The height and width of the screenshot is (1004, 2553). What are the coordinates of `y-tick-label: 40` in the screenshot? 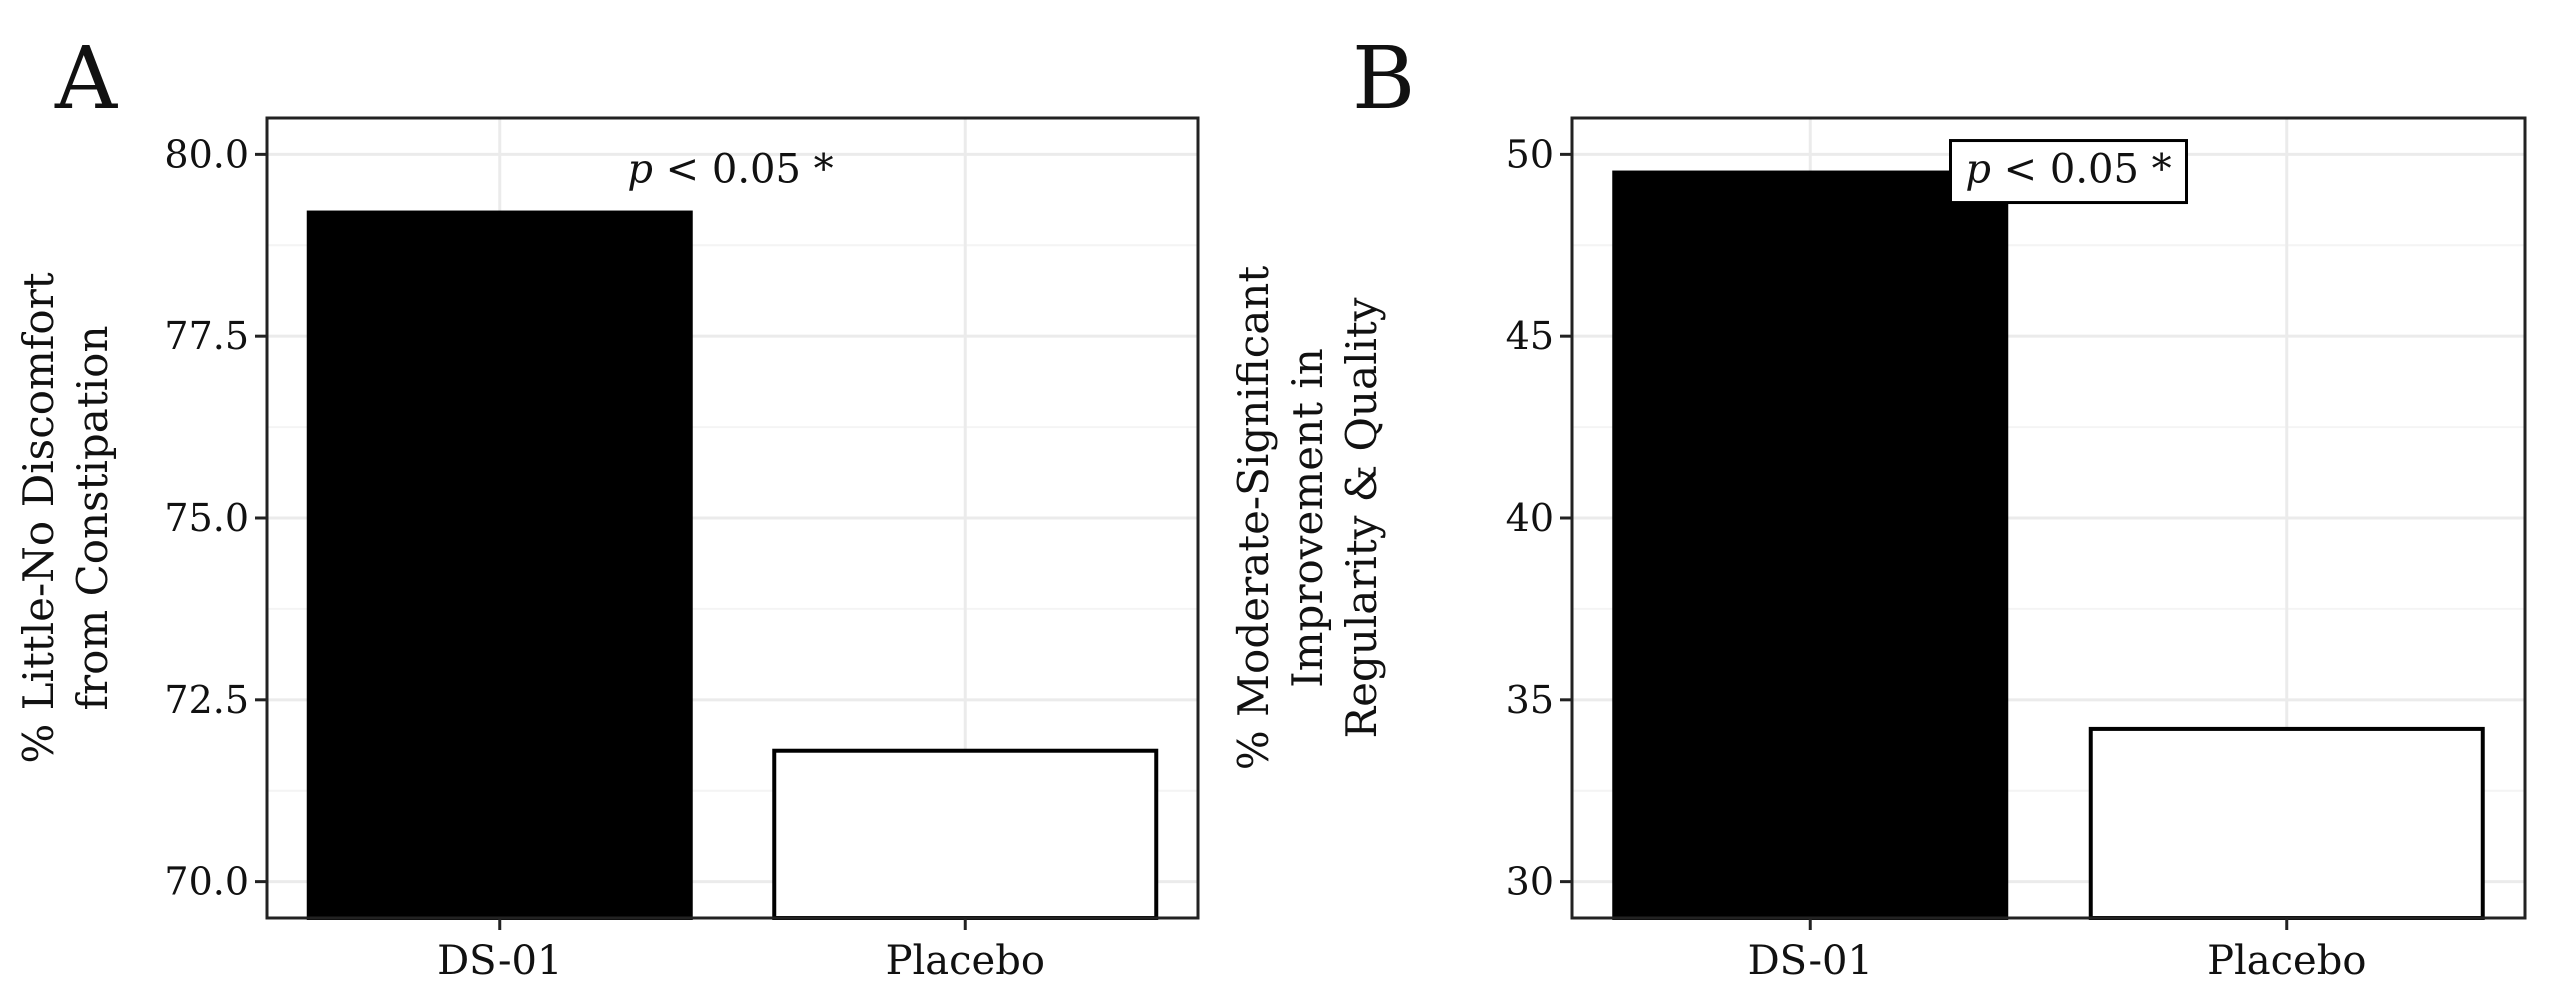 It's located at (1530, 518).